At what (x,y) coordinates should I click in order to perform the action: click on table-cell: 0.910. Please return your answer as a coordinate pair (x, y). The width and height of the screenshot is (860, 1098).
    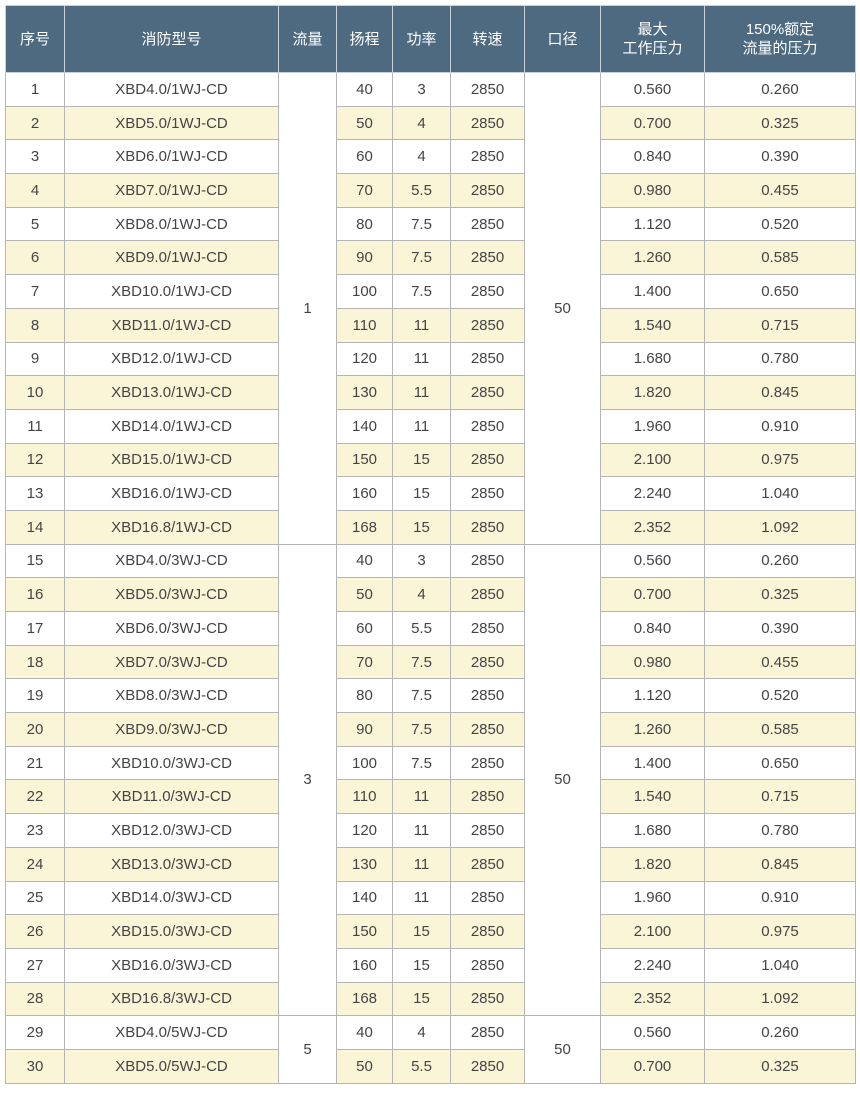
    Looking at the image, I should click on (780, 426).